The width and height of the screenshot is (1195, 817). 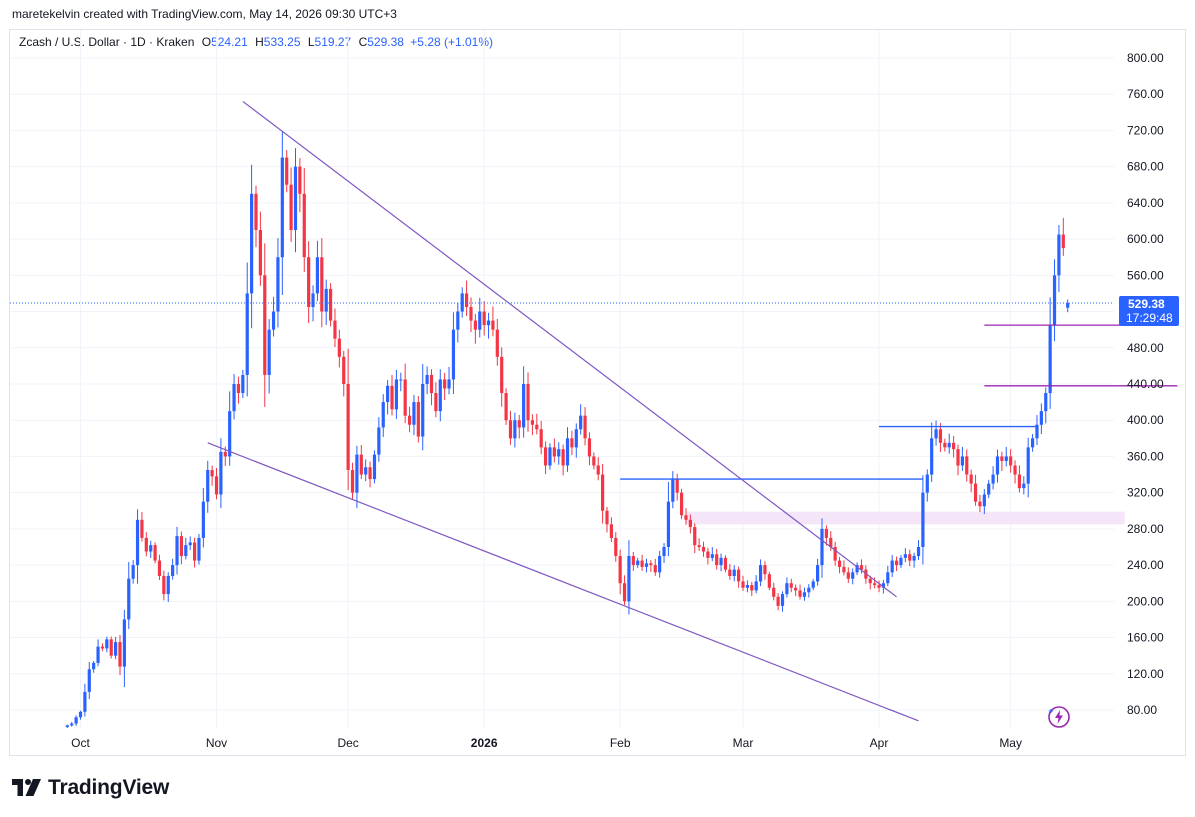 What do you see at coordinates (1142, 710) in the screenshot?
I see `price-tick-label: 80.00` at bounding box center [1142, 710].